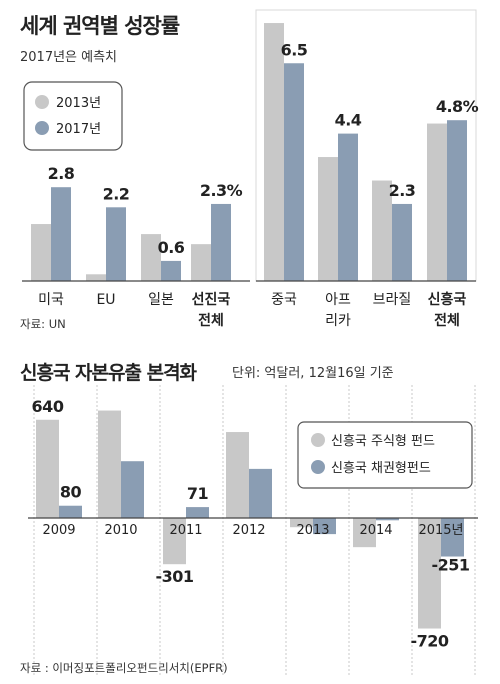  Describe the element at coordinates (457, 106) in the screenshot. I see `chart1-value-label-7: 4.8%` at that location.